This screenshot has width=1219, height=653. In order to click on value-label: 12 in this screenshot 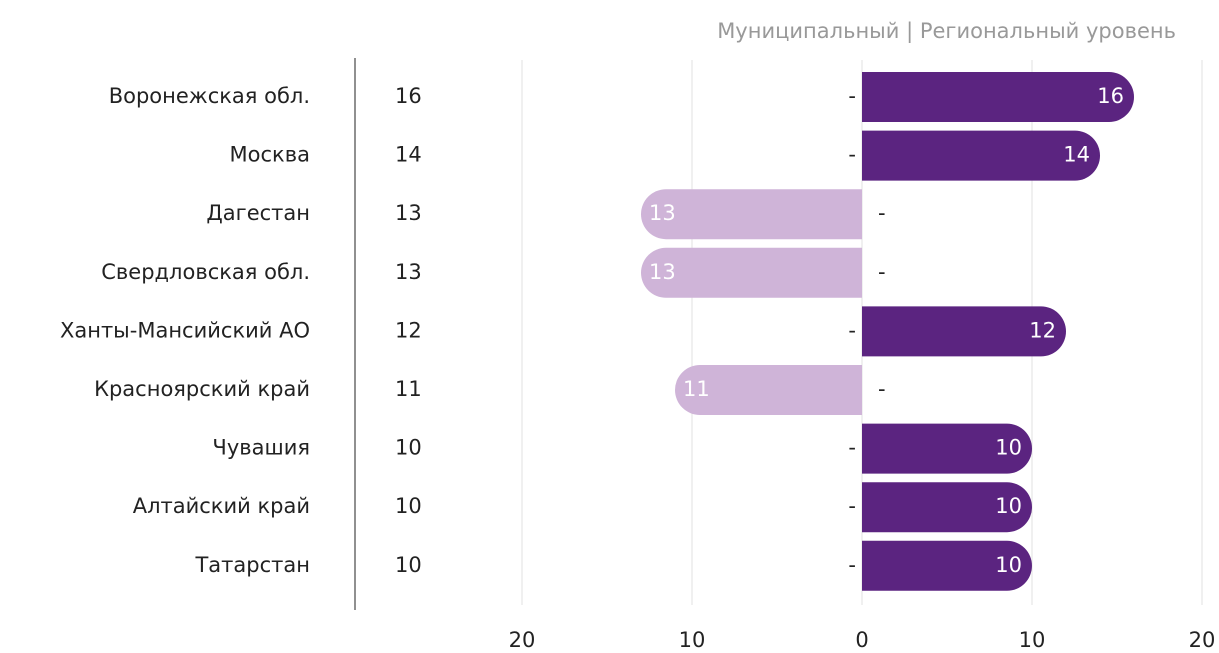, I will do `click(1042, 330)`.